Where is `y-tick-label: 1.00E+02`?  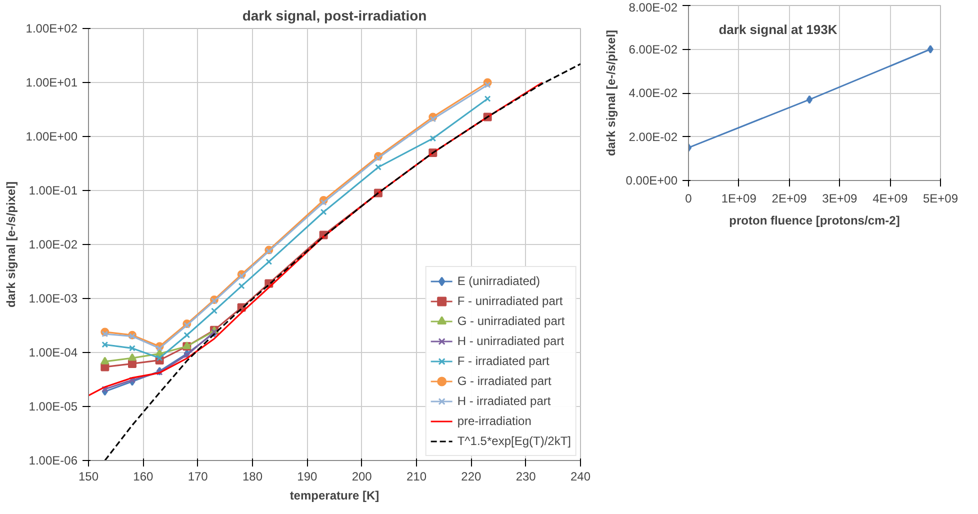 y-tick-label: 1.00E+02 is located at coordinates (52, 29).